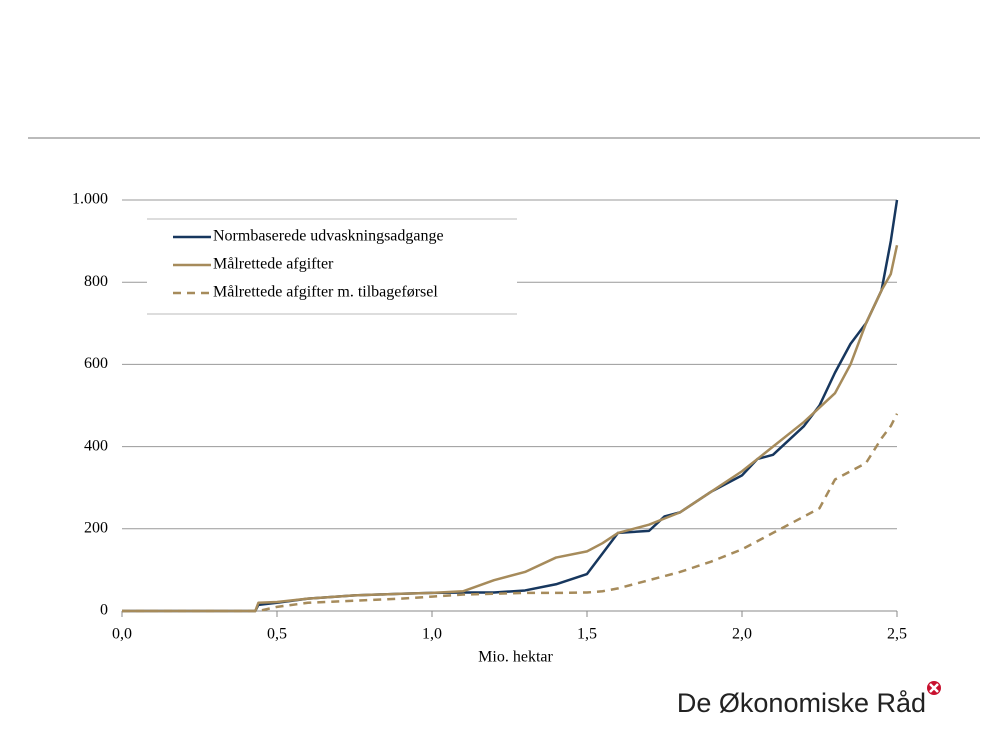 The width and height of the screenshot is (1000, 750). I want to click on y-tick-label: 400, so click(96, 445).